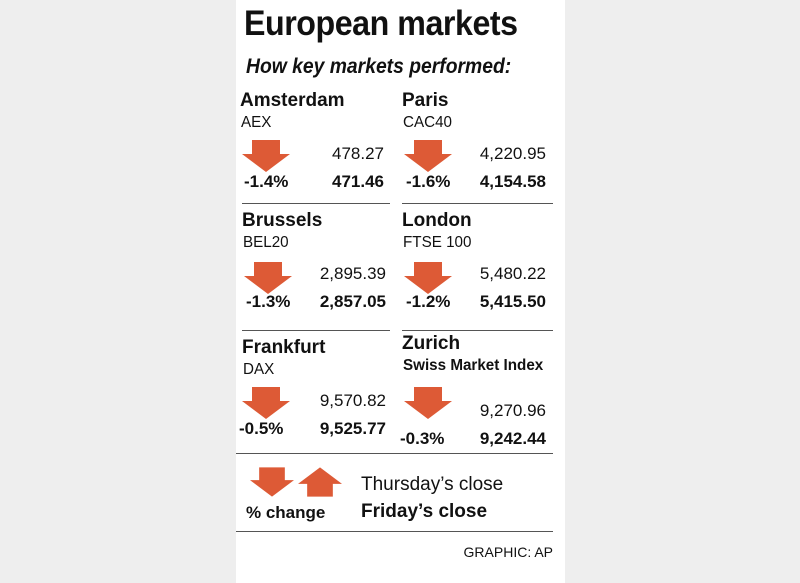  What do you see at coordinates (428, 181) in the screenshot?
I see `percent-change: -1.6%` at bounding box center [428, 181].